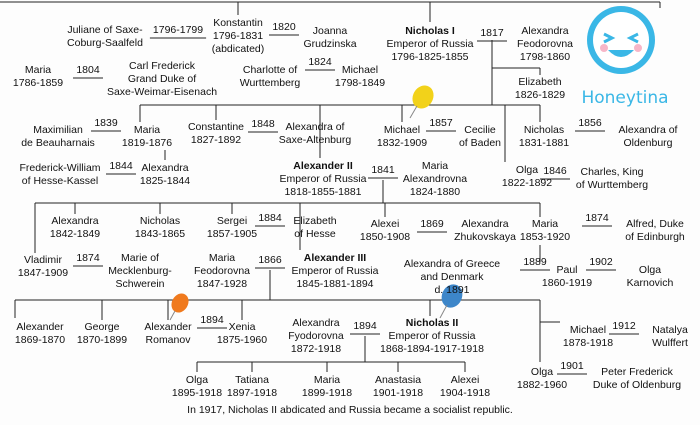  I want to click on person-line: Schwerein, so click(139, 284).